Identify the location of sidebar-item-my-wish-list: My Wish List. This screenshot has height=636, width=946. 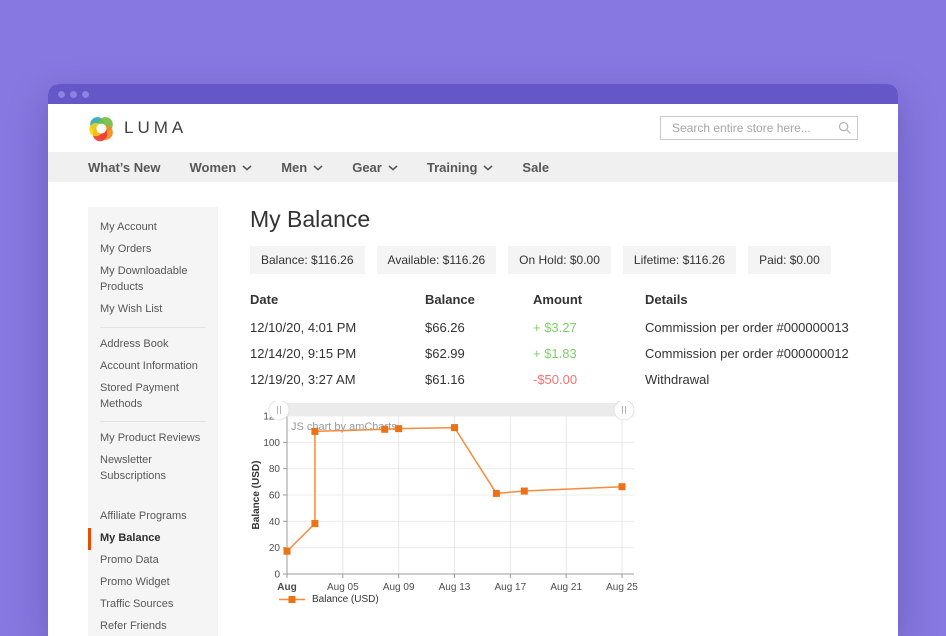
(131, 308).